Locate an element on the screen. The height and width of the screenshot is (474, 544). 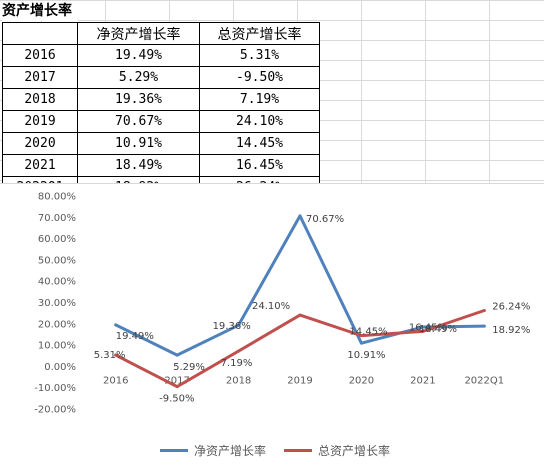
y-tick-label: 10.00% is located at coordinates (57, 346).